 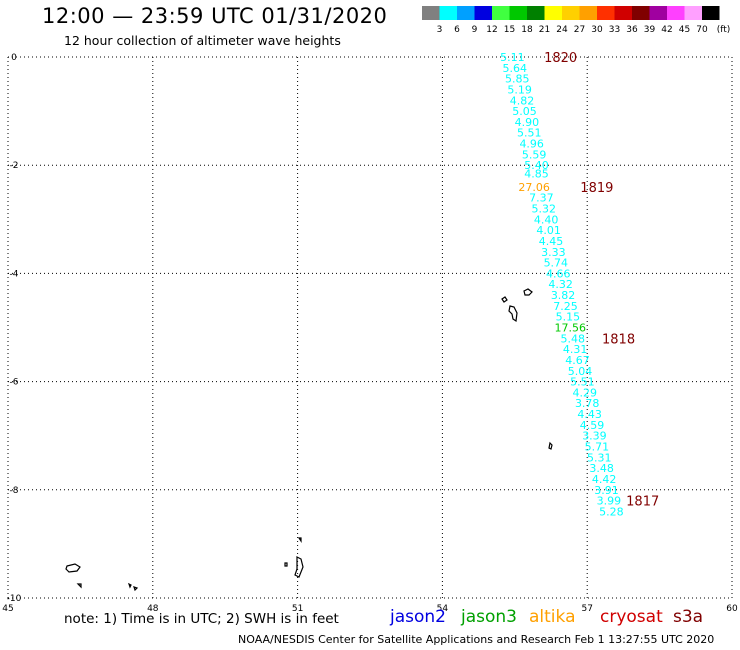 What do you see at coordinates (536, 173) in the screenshot?
I see `wave-height-value: 4.85` at bounding box center [536, 173].